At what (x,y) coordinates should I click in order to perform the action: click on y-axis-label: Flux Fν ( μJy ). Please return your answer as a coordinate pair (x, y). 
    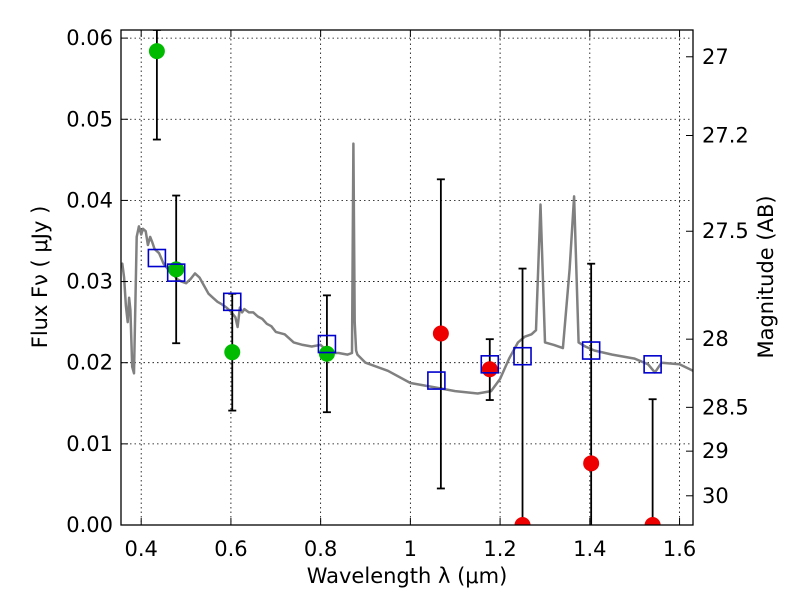
    Looking at the image, I should click on (40, 277).